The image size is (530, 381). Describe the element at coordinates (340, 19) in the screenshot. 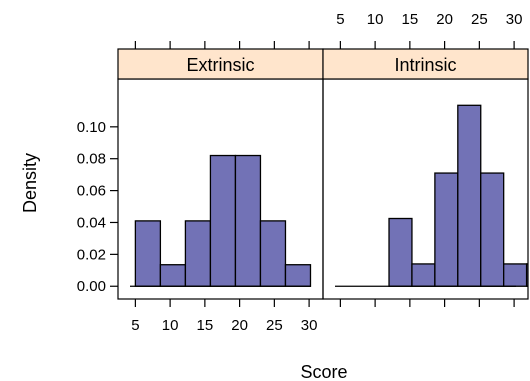

I see `x-tick-label-top-5: 5` at that location.